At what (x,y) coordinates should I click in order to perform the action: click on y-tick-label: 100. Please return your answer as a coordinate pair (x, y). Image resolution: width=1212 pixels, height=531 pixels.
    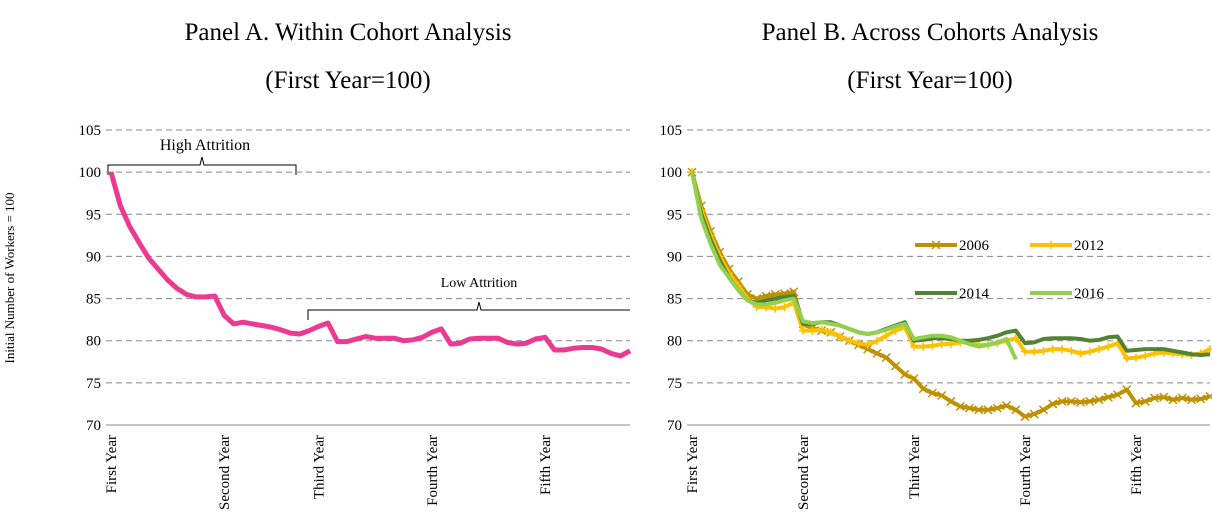
    Looking at the image, I should click on (90, 173).